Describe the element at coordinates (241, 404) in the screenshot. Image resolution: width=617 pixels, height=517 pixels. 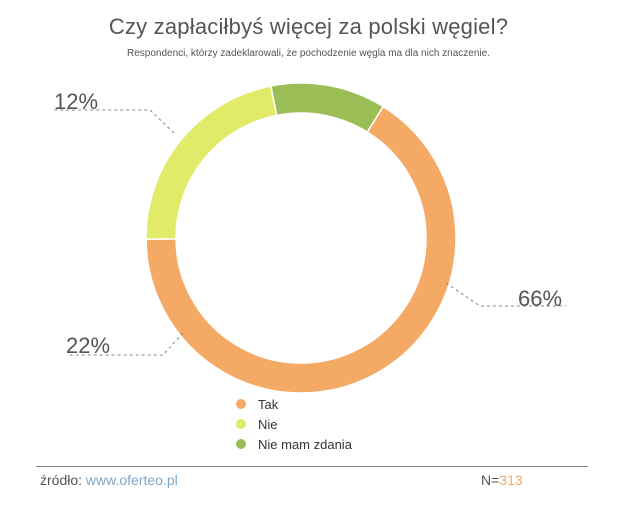
I see `legend-swatch-tak` at that location.